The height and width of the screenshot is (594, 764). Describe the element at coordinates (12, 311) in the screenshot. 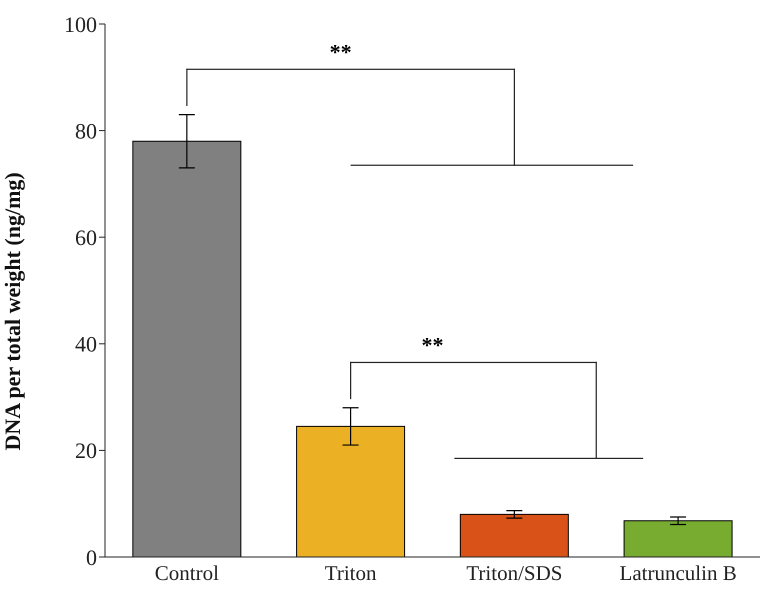

I see `y-axis-title: DNA per total weight (ng/mg)` at that location.